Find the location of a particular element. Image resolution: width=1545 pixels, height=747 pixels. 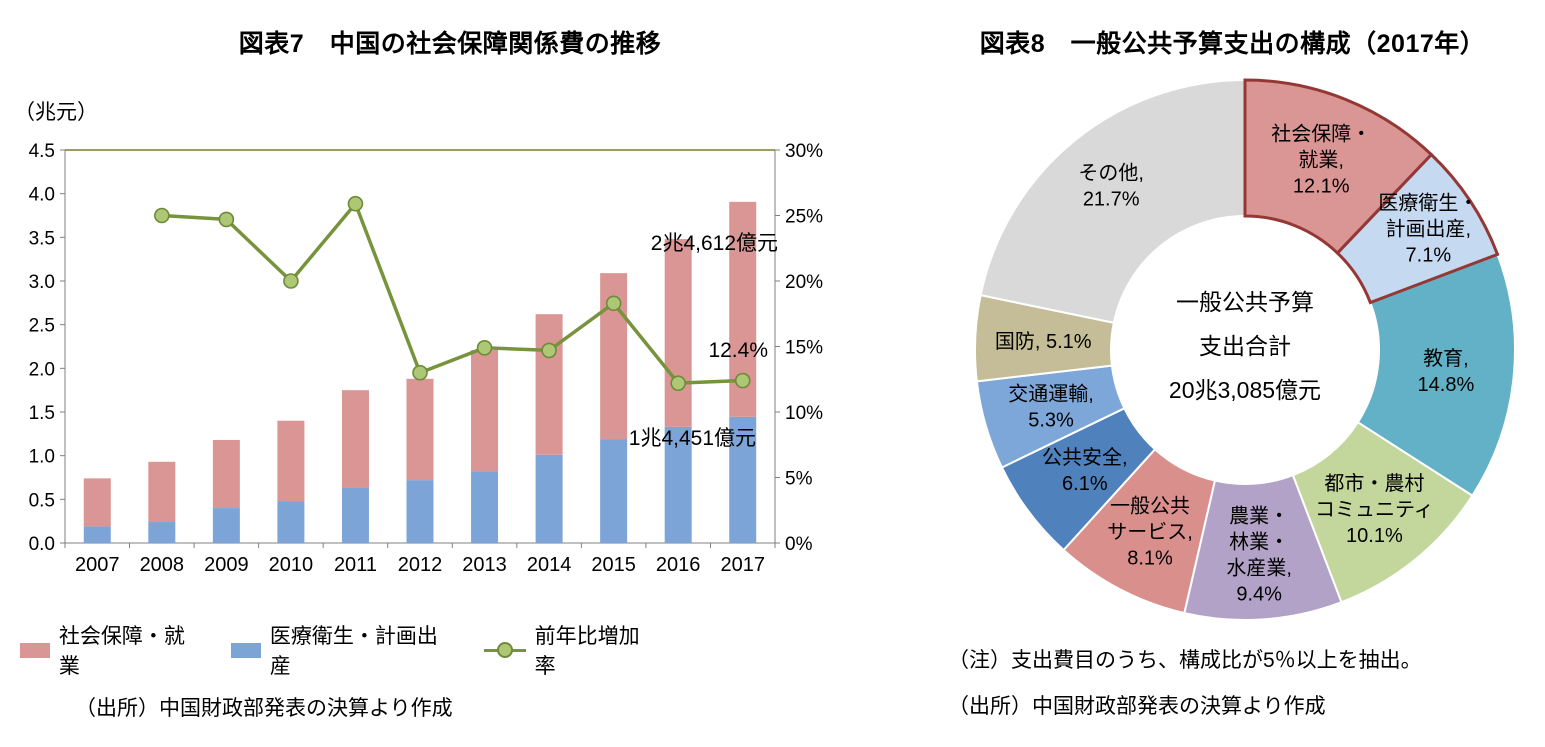

bar-medical-2012 is located at coordinates (420, 511).